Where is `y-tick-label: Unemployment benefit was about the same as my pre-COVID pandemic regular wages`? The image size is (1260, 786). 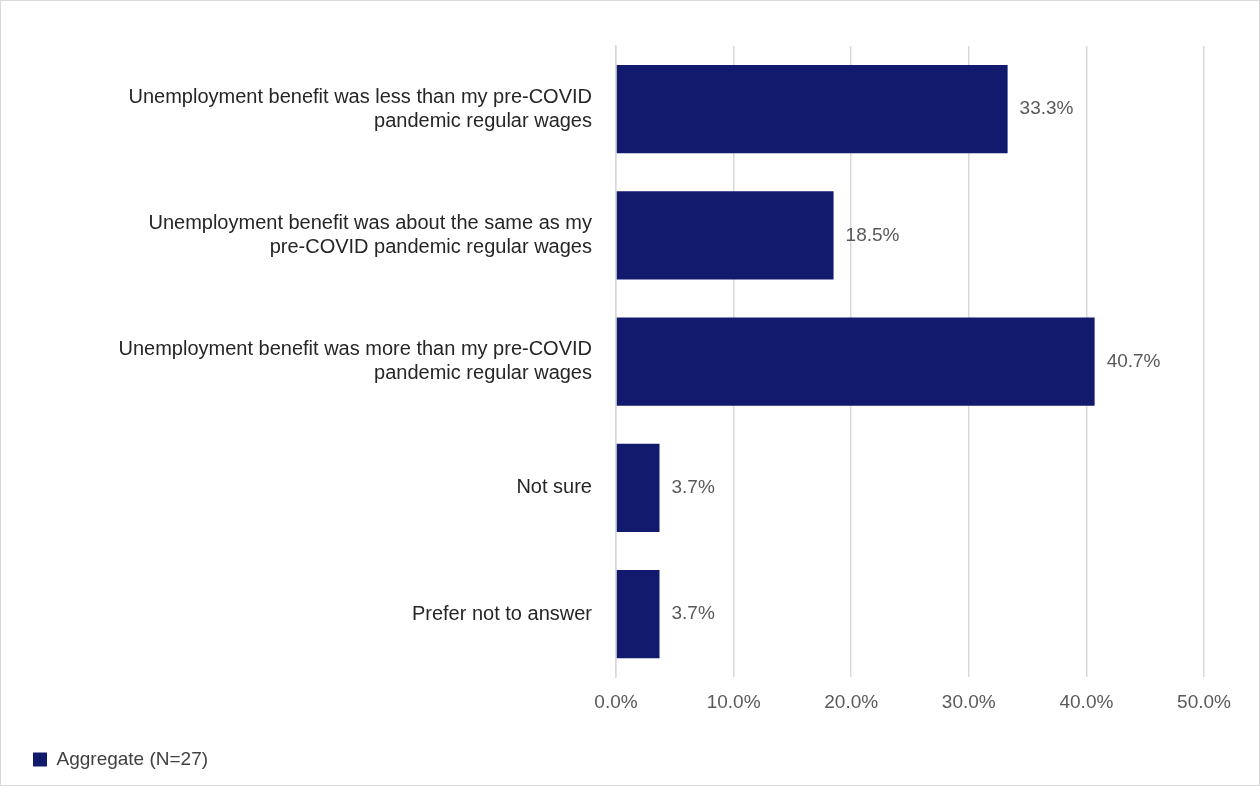 y-tick-label: Unemployment benefit was about the same as my pre-COVID pandemic regular wages is located at coordinates (370, 233).